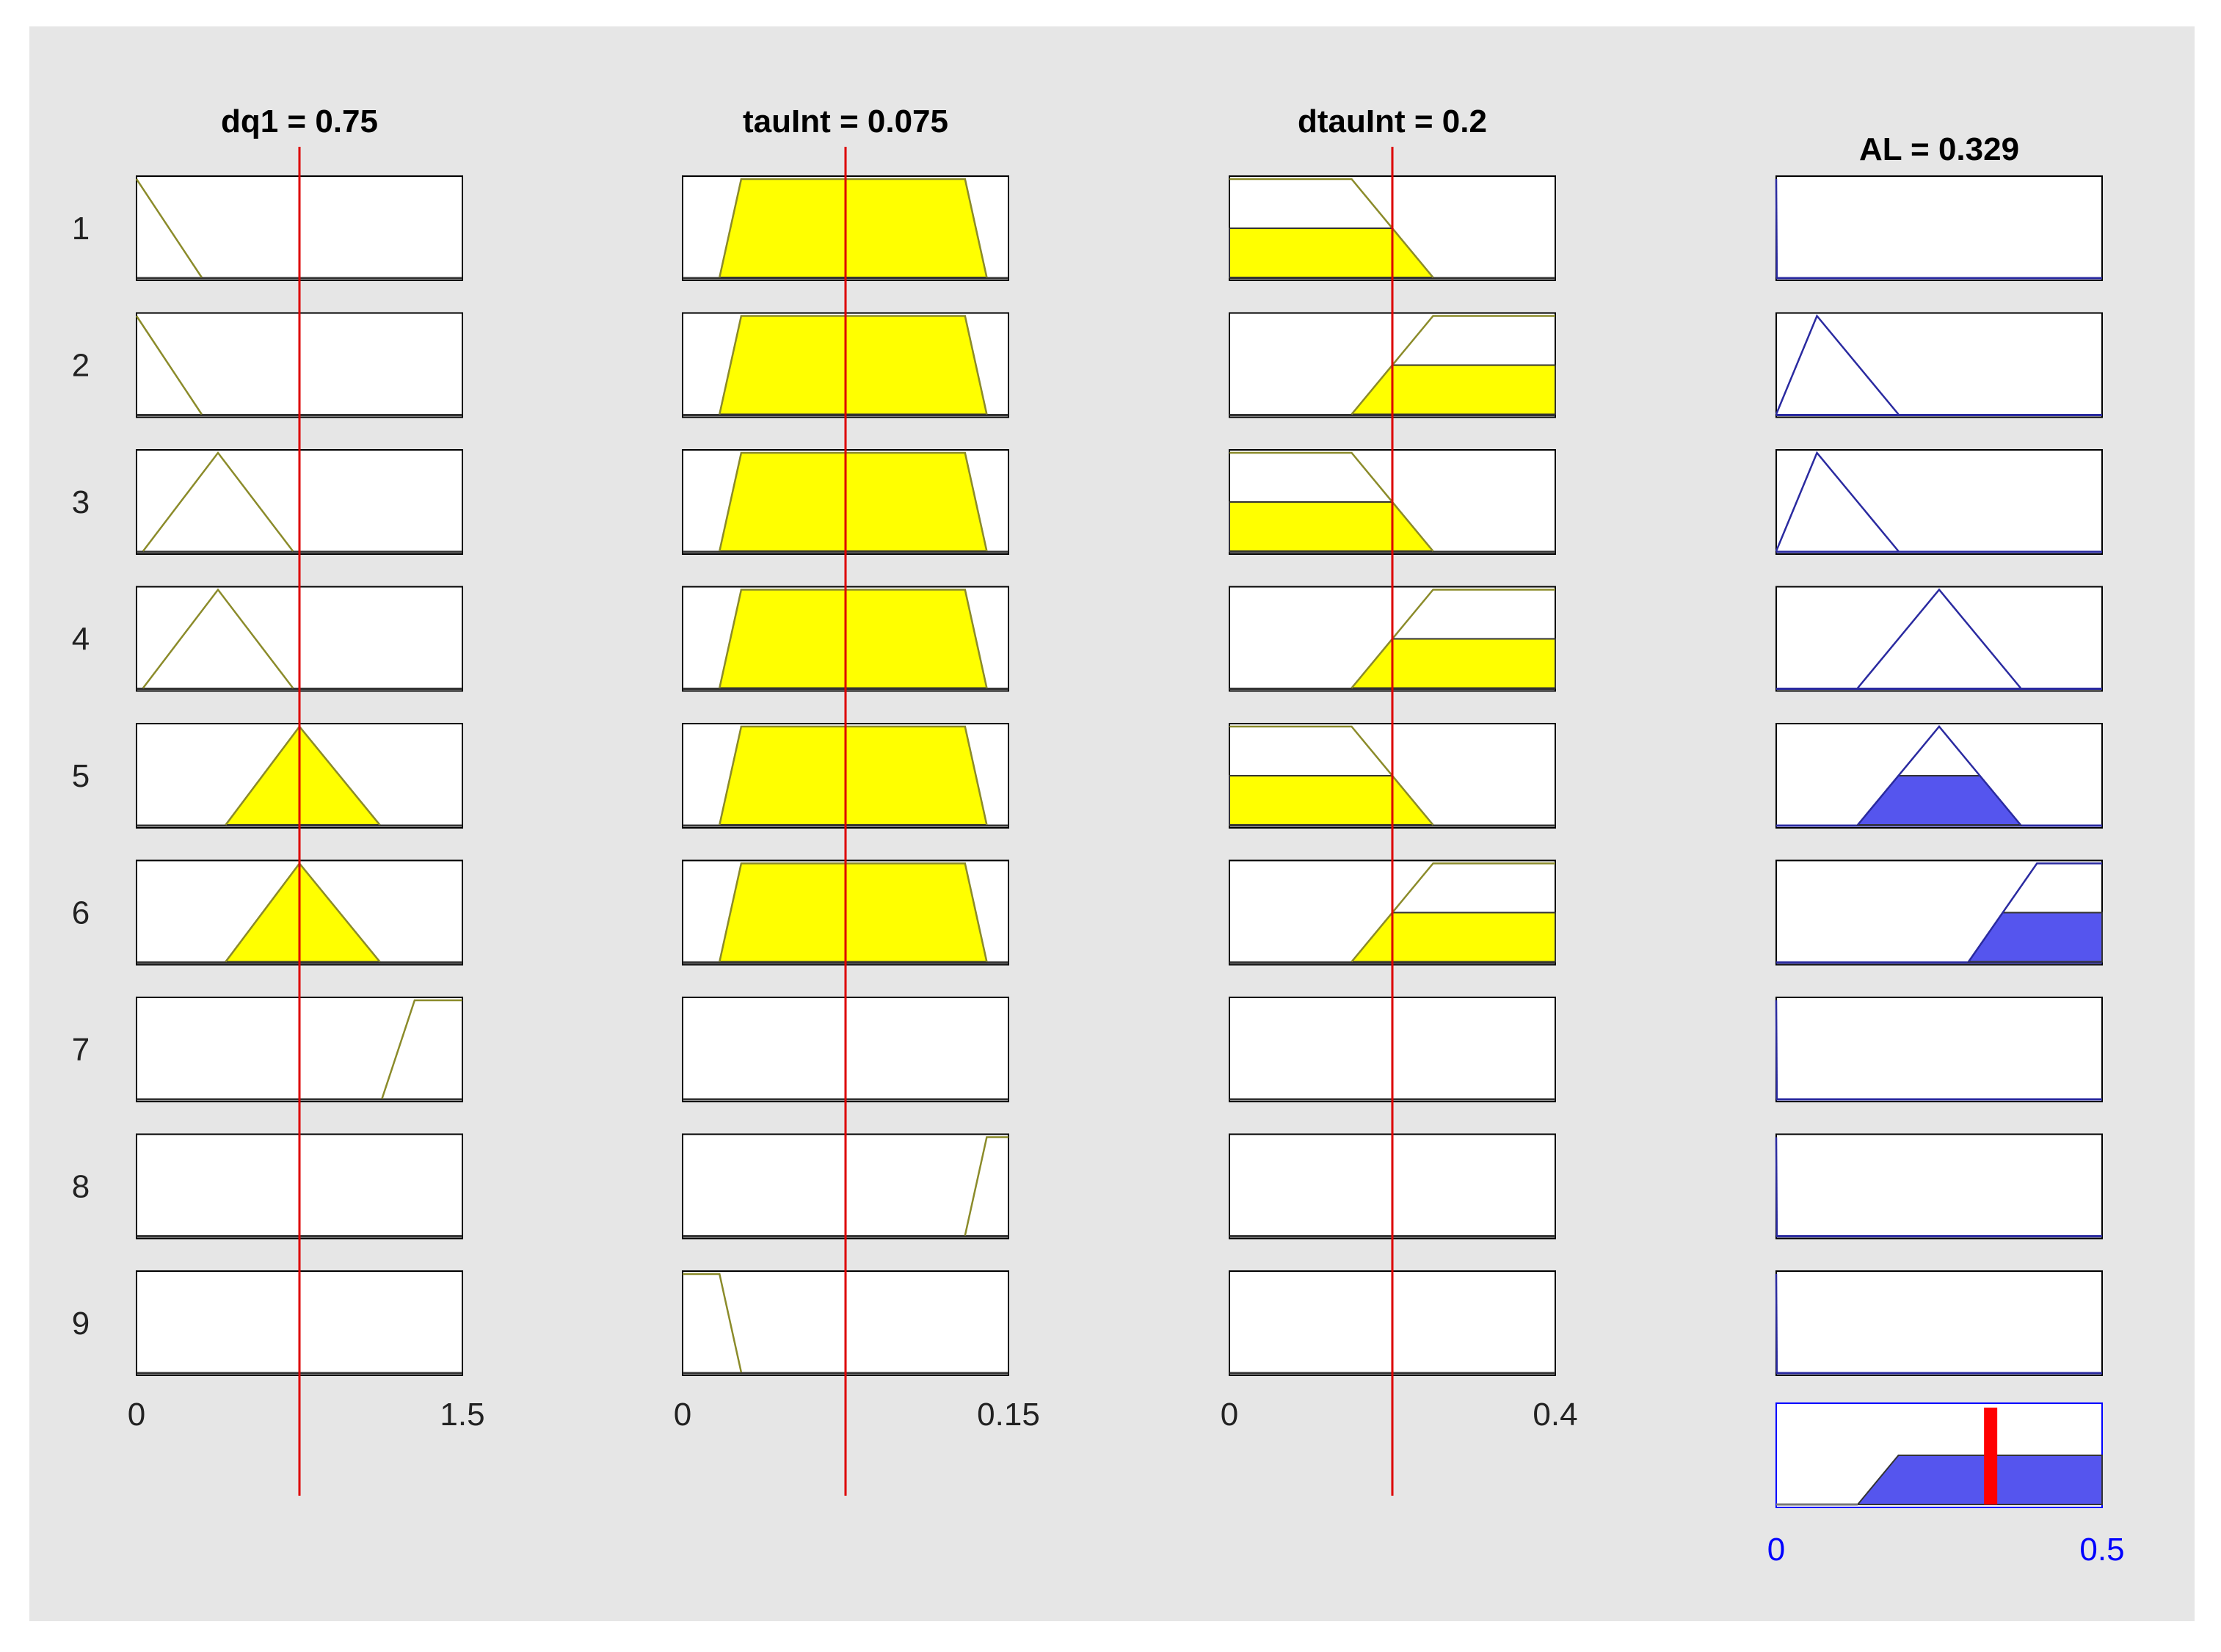 Image resolution: width=2221 pixels, height=1652 pixels. I want to click on axis-tick-max: 0.15, so click(1008, 1415).